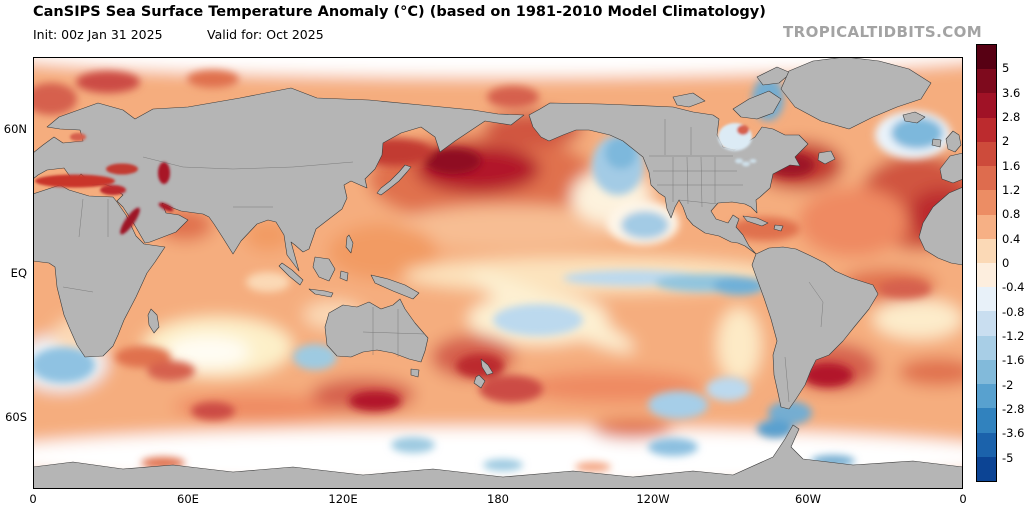 Image resolution: width=1024 pixels, height=512 pixels. I want to click on borneo, so click(324, 269).